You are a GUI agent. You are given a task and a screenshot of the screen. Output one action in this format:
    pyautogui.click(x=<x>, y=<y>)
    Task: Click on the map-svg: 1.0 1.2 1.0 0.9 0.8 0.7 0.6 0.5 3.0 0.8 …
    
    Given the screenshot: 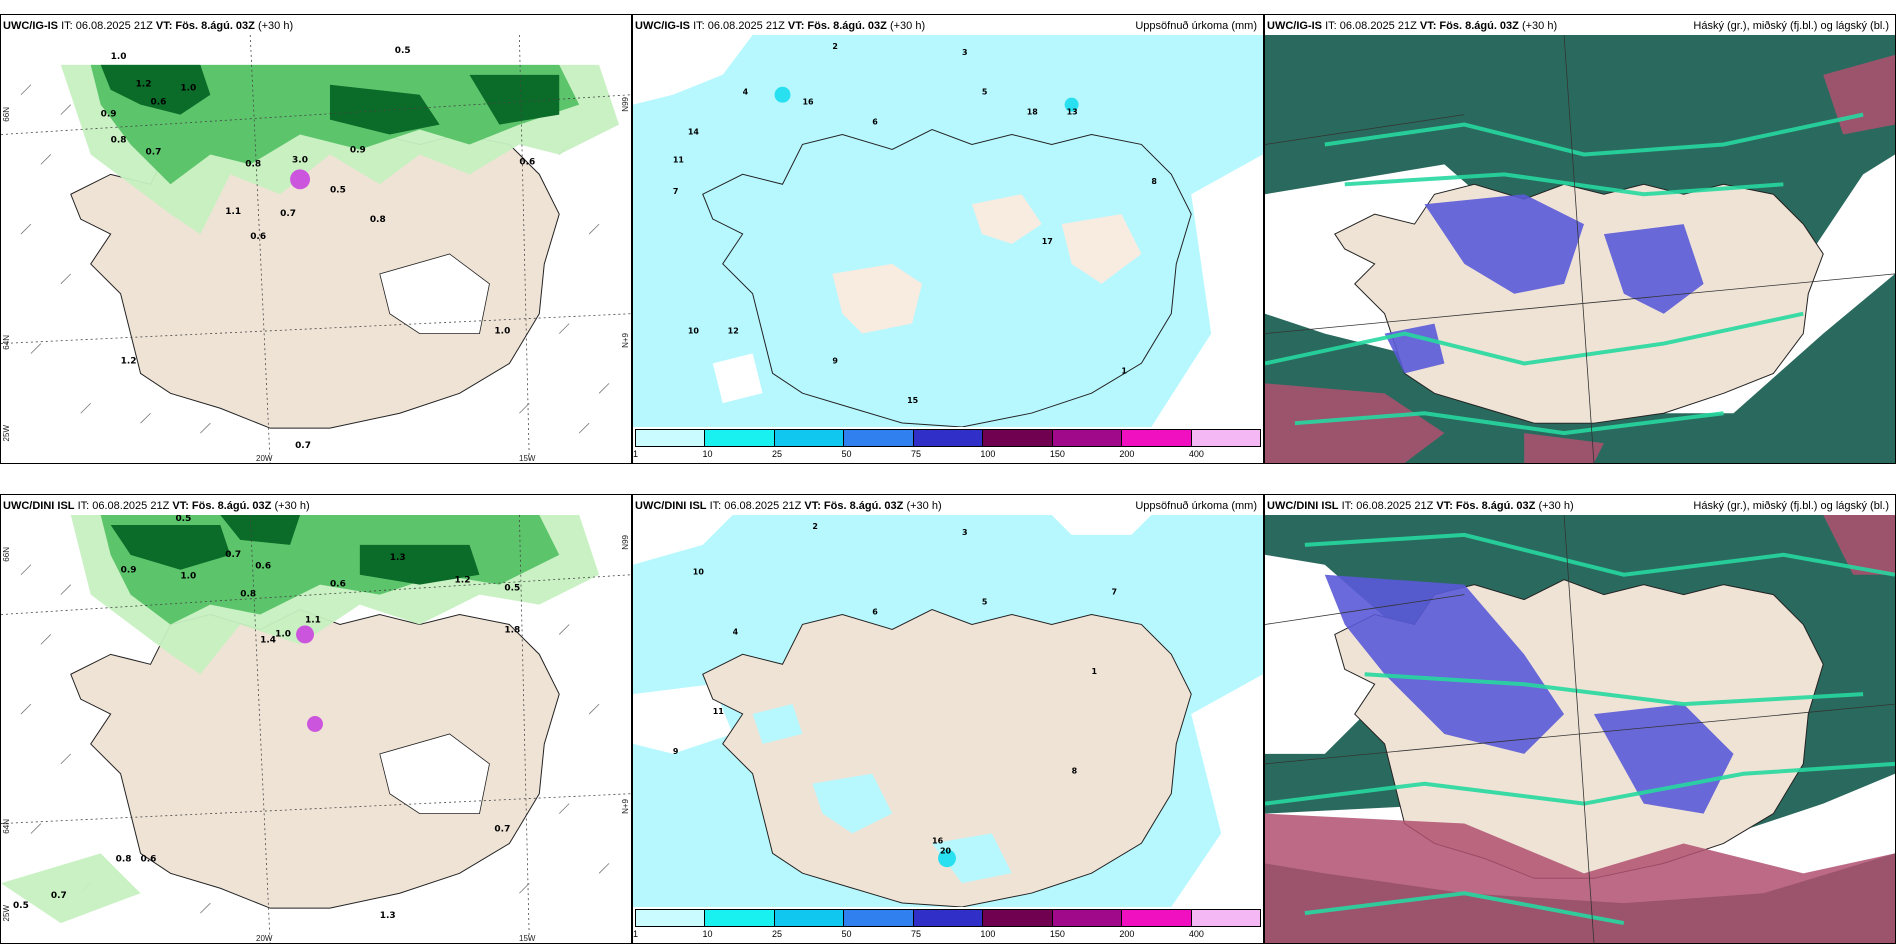 What is the action you would take?
    pyautogui.click(x=316, y=249)
    